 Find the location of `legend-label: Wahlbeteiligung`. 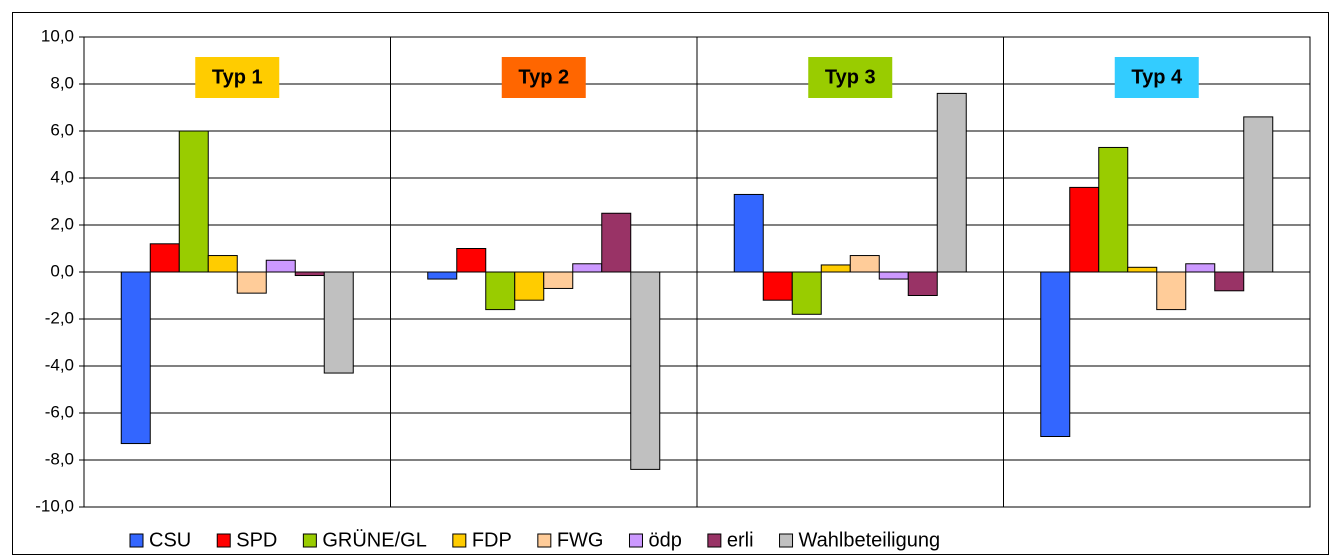

legend-label: Wahlbeteiligung is located at coordinates (870, 540).